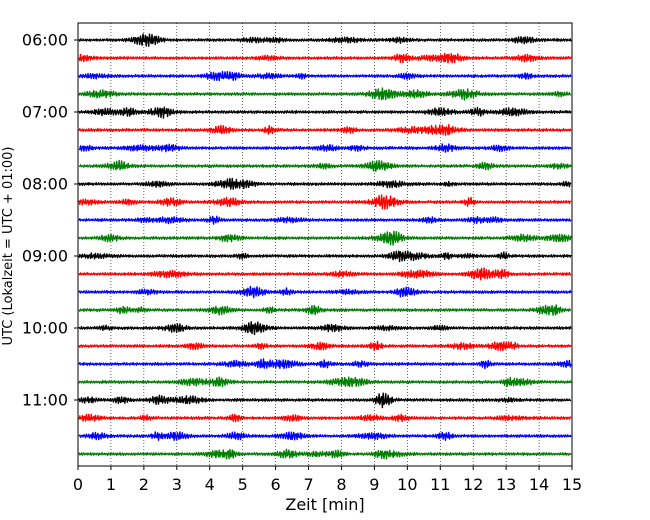 The image size is (650, 520). Describe the element at coordinates (45, 328) in the screenshot. I see `y-tick-label: 10:00` at that location.